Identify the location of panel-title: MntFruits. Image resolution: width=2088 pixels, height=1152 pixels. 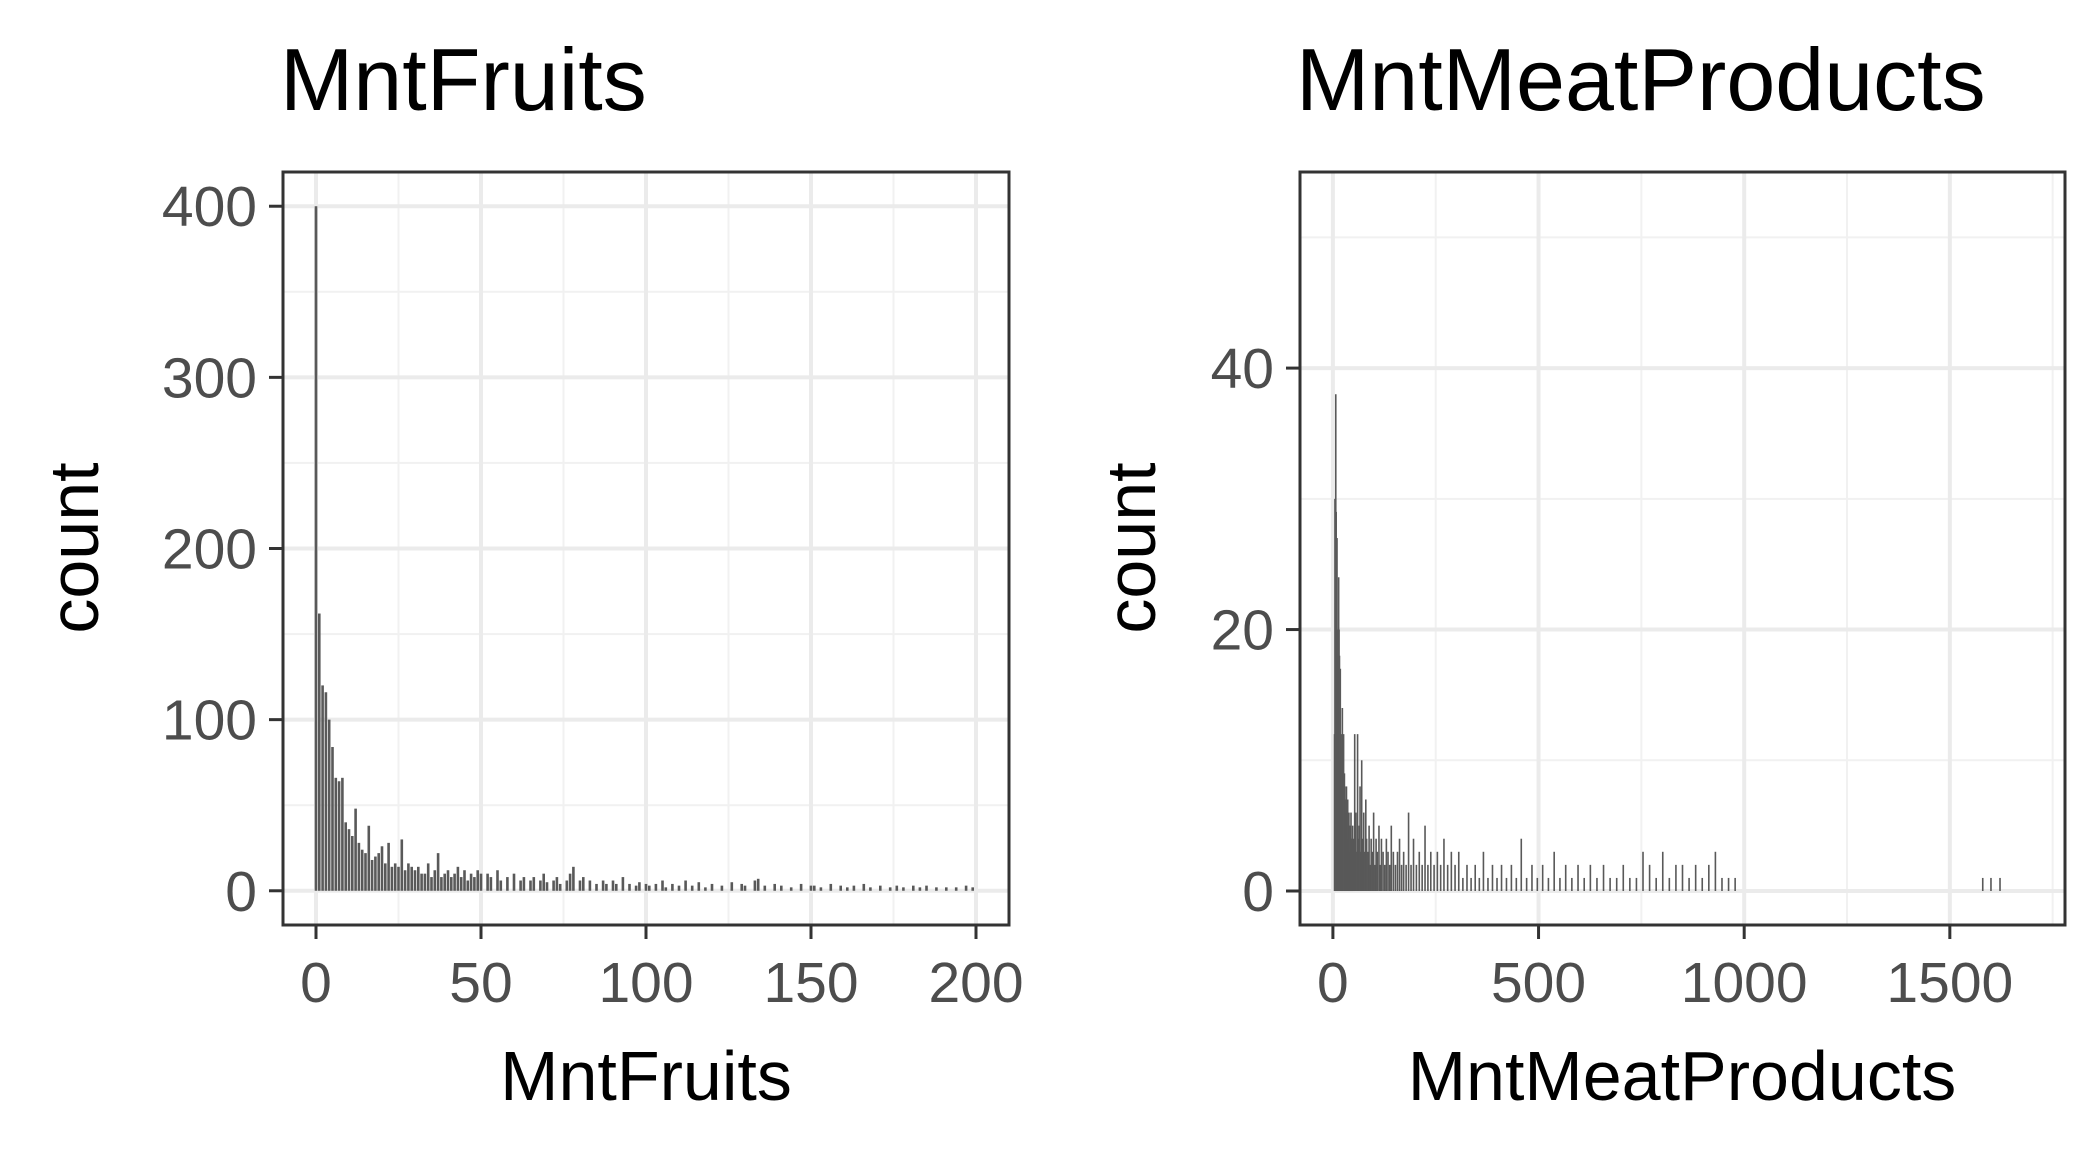
(463, 79).